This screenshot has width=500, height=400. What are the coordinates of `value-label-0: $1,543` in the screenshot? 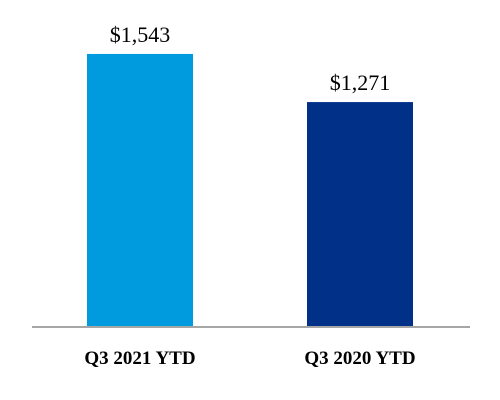 It's located at (140, 34).